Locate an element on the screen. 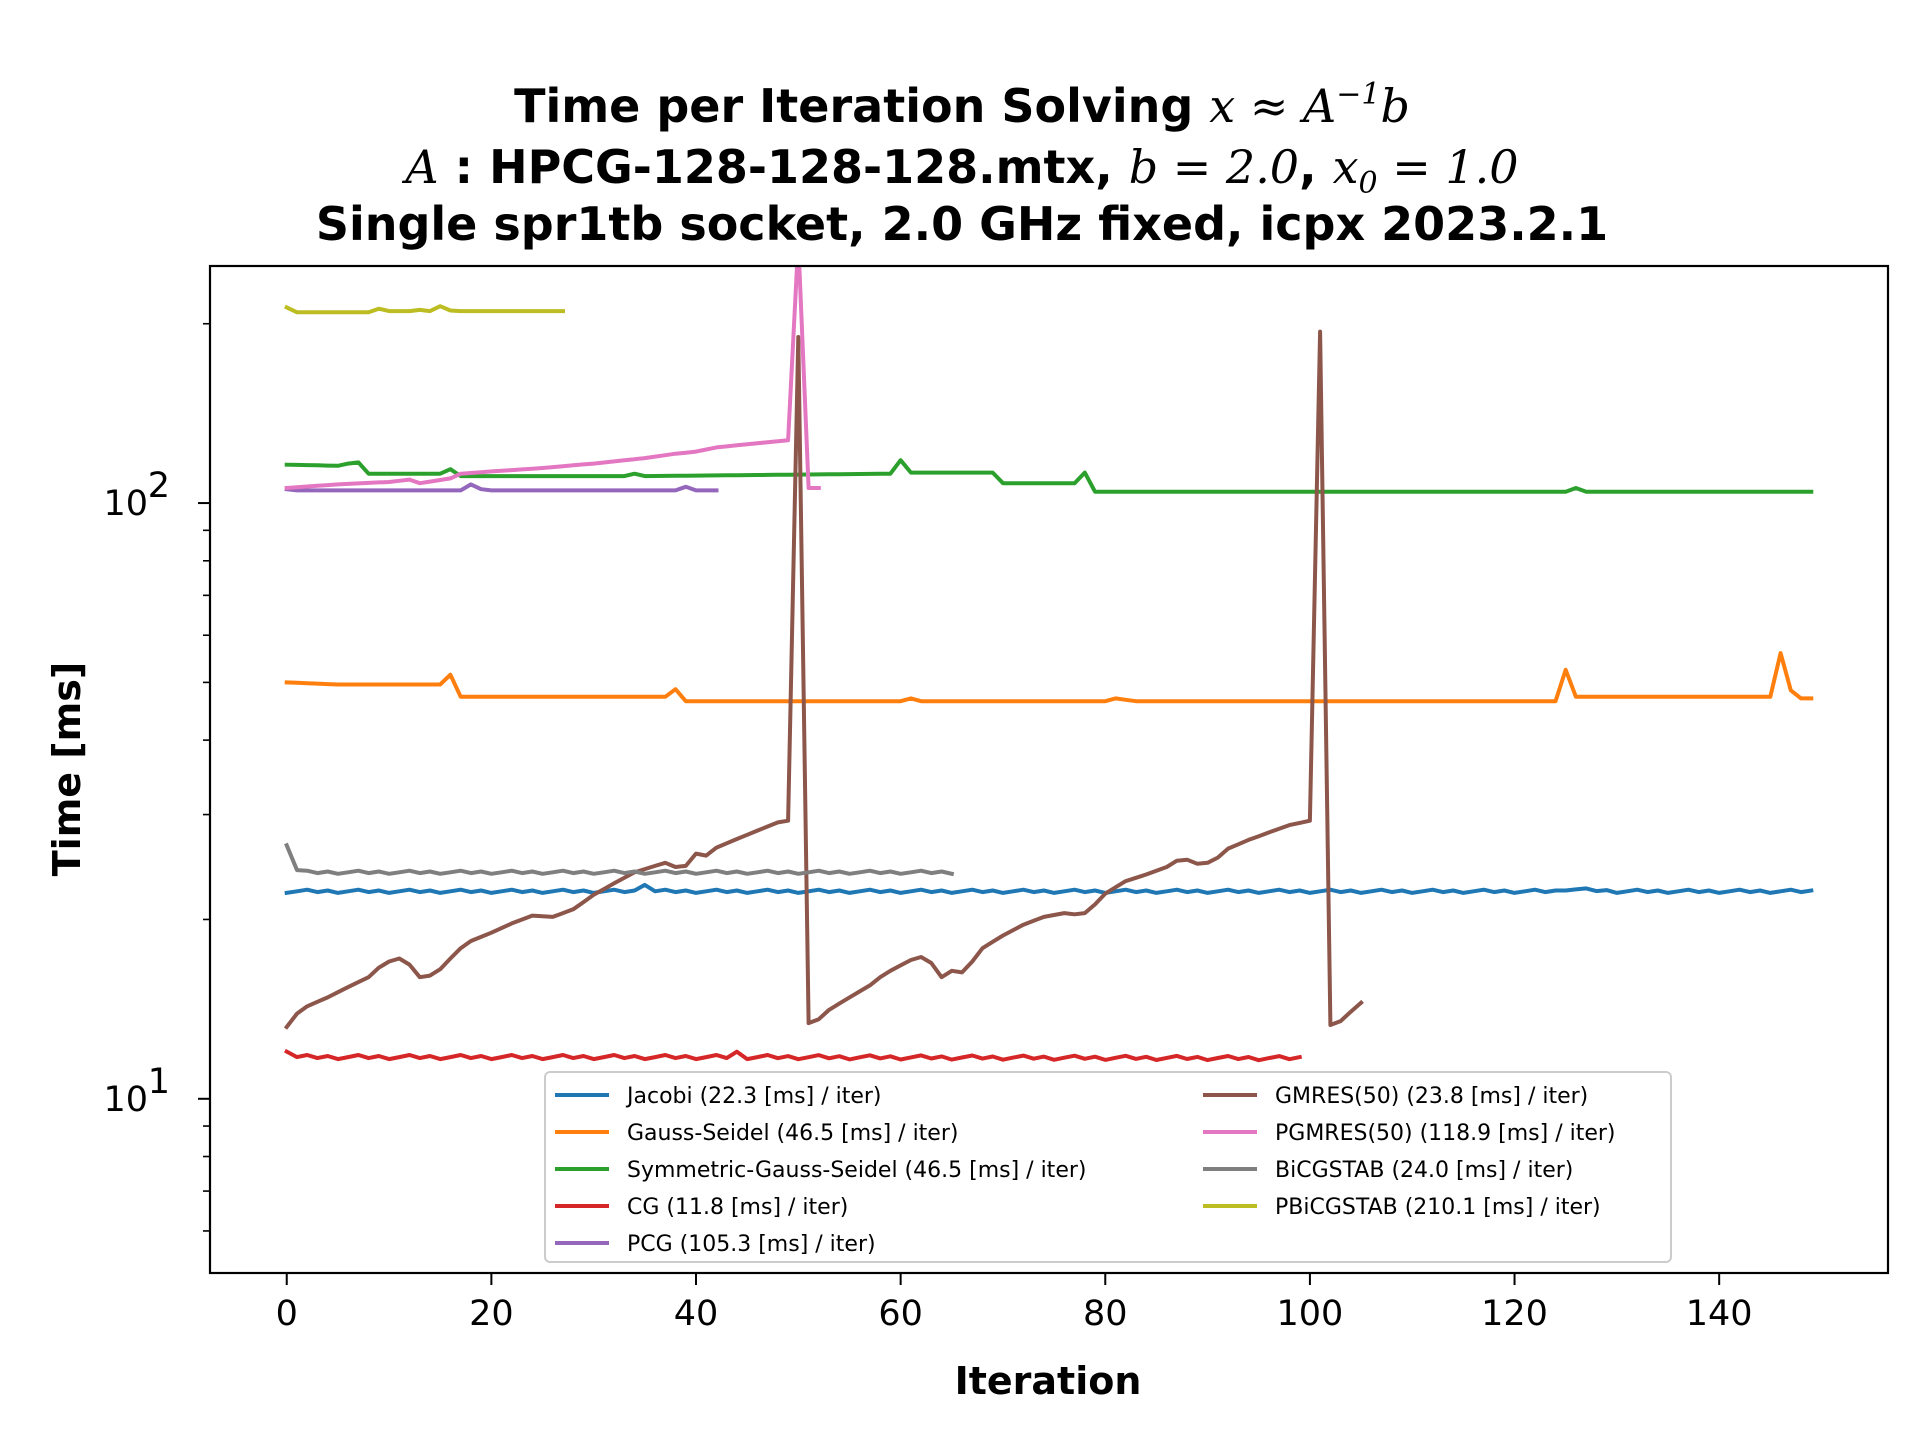 Image resolution: width=1920 pixels, height=1440 pixels. y-tick-exponent: 2 is located at coordinates (159, 486).